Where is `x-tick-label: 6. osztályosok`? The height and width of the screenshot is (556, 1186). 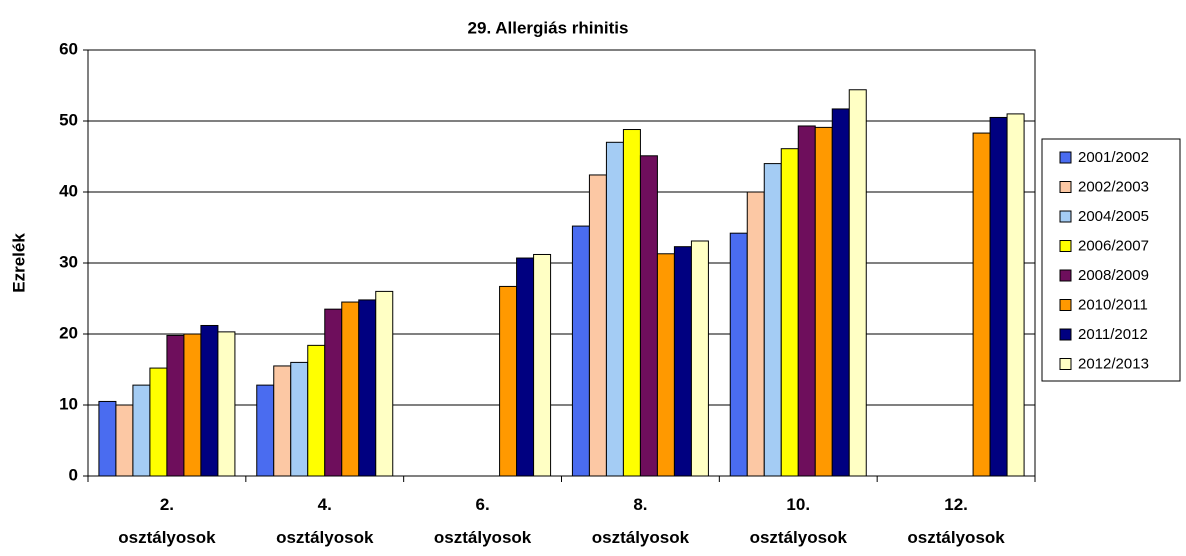 x-tick-label: 6. osztályosok is located at coordinates (483, 521).